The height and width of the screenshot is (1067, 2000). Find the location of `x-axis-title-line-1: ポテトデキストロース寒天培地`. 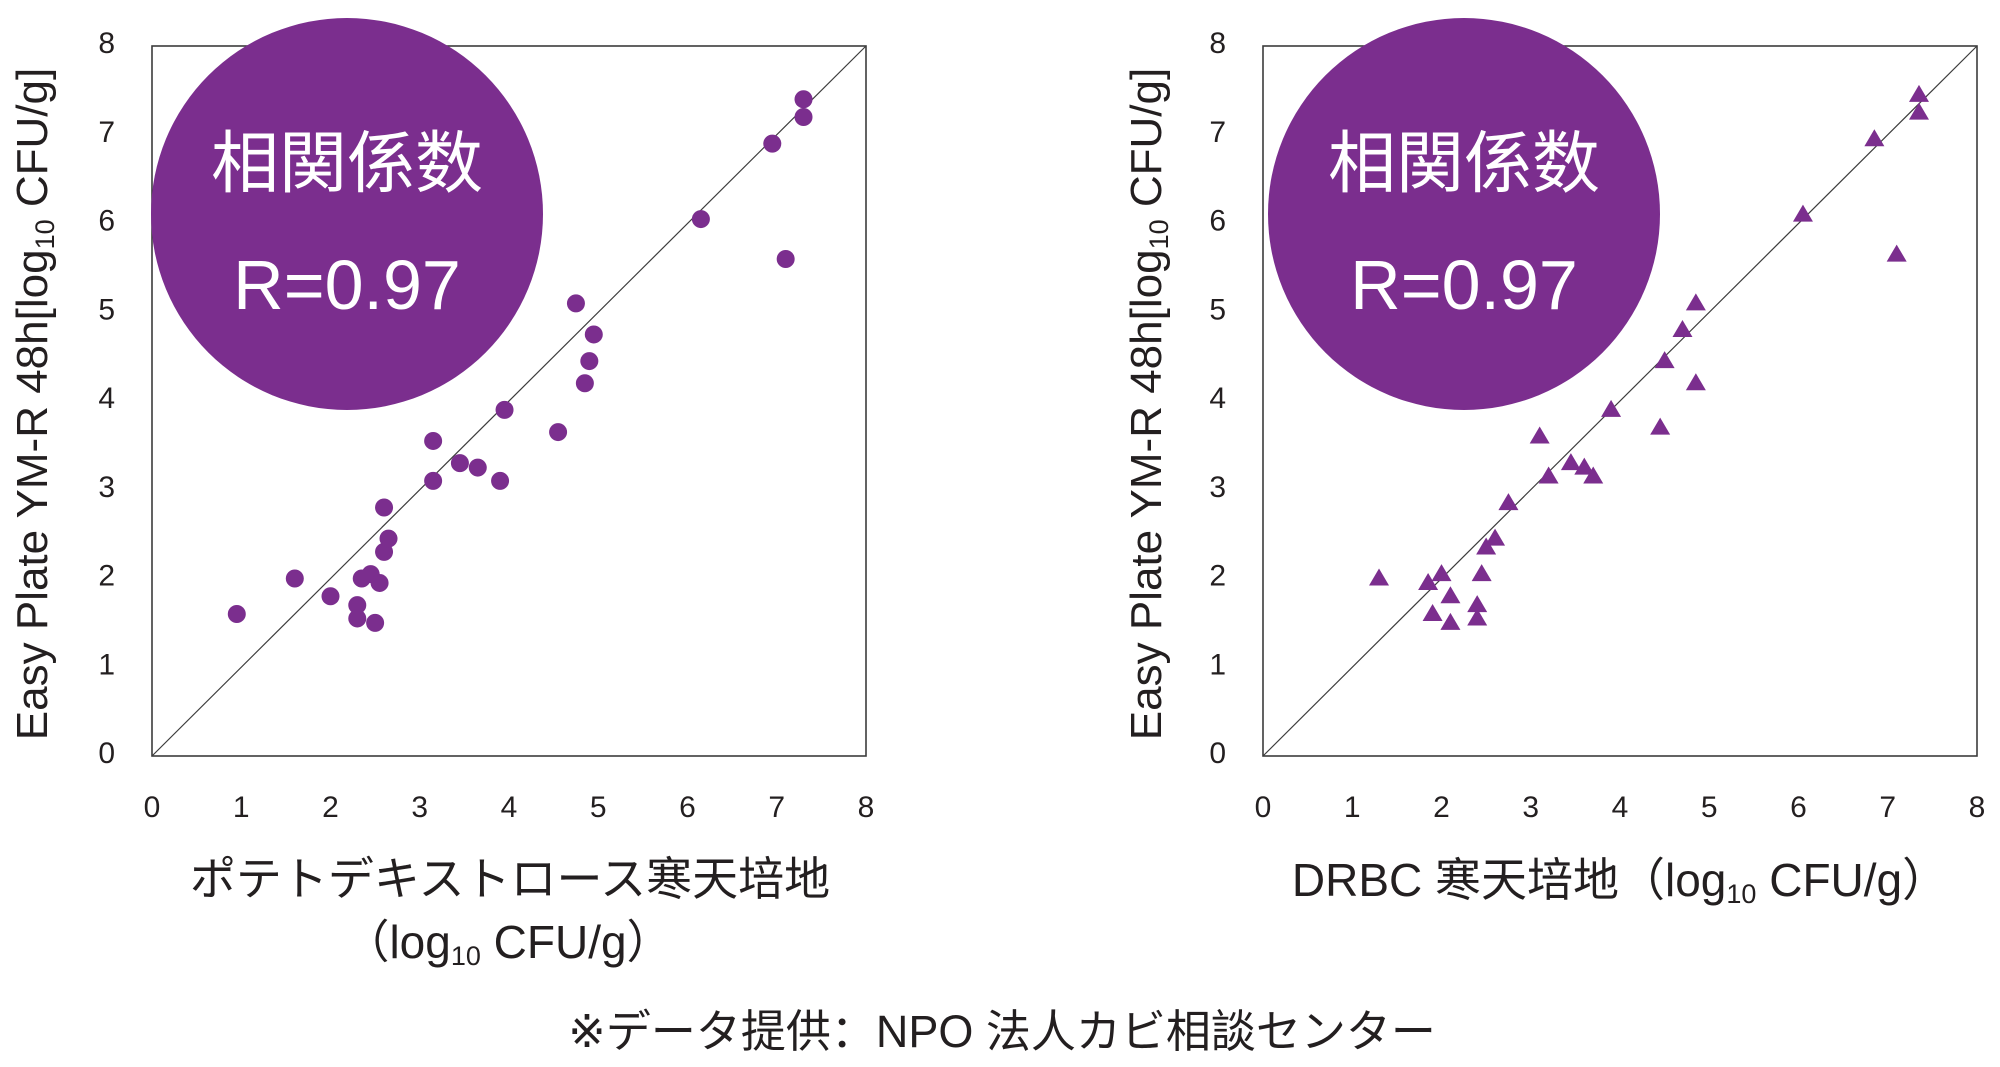

x-axis-title-line-1: ポテトデキストロース寒天培地 is located at coordinates (510, 879).